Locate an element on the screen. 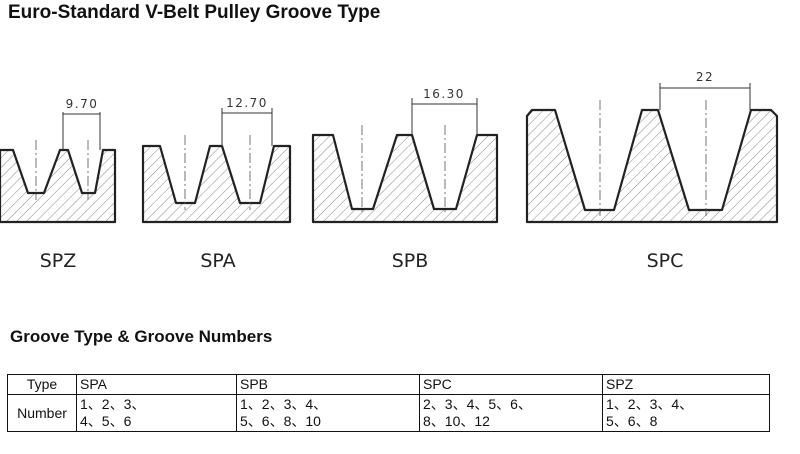 This screenshot has height=454, width=800. table-cell: 1、2、3、4、 5、6、8、10 is located at coordinates (328, 413).